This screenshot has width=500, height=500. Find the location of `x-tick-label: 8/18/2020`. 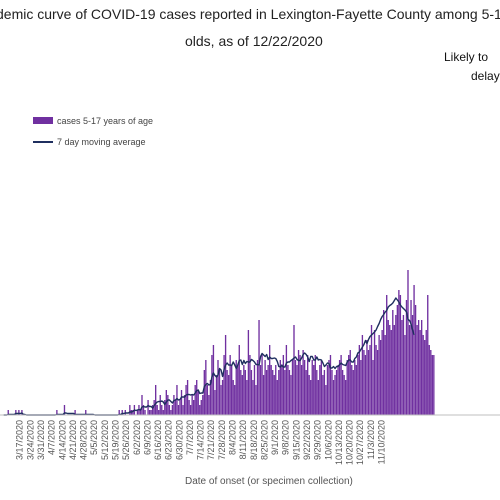

x-tick-label: 8/18/2020 is located at coordinates (254, 440).